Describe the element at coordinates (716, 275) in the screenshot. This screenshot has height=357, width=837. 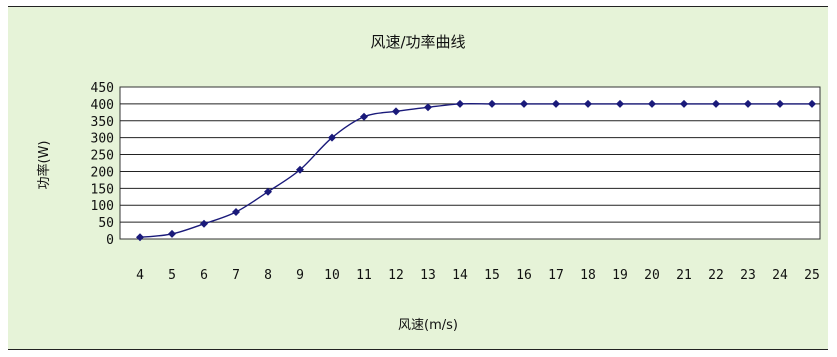
I see `x-tick-label: 22` at that location.